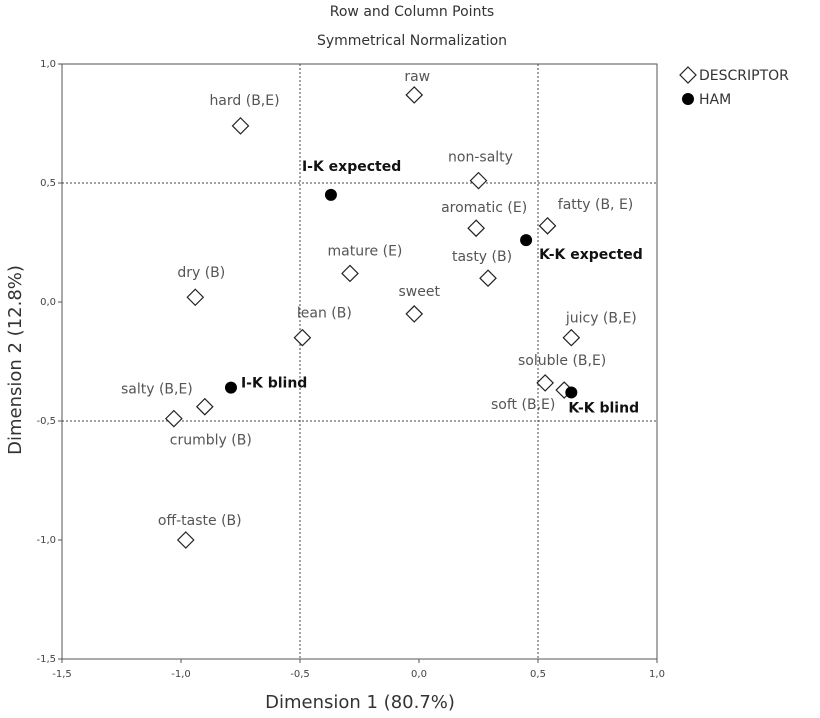 Image resolution: width=820 pixels, height=718 pixels. Describe the element at coordinates (48, 183) in the screenshot. I see `y-tick-label: 0,5` at that location.